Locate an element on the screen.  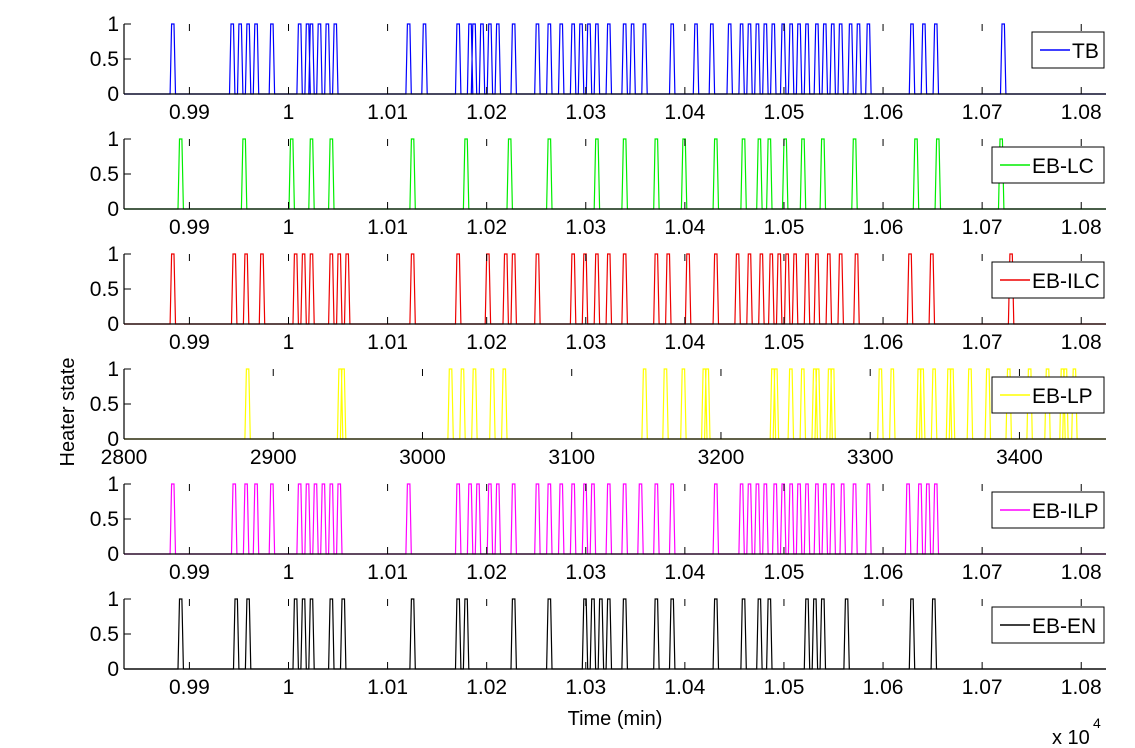
series-line-eb-en is located at coordinates (615, 634).